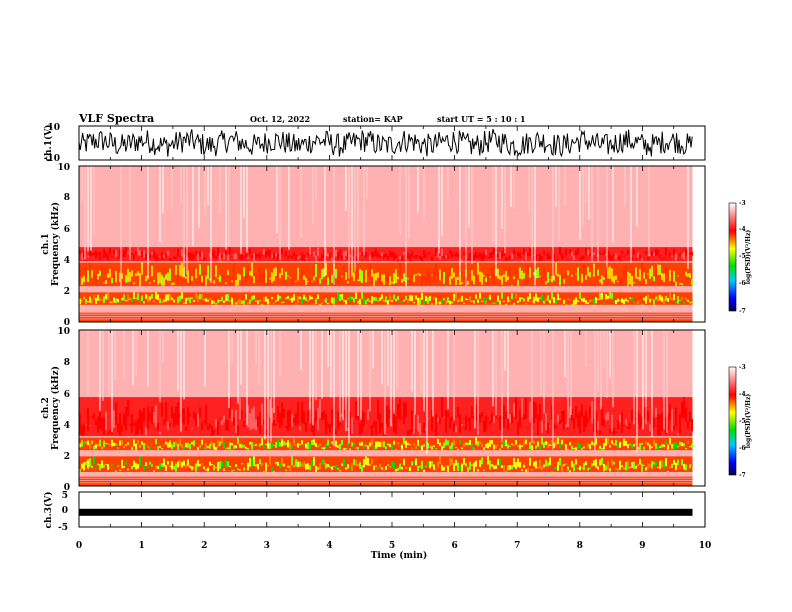 The height and width of the screenshot is (612, 792). What do you see at coordinates (48, 143) in the screenshot?
I see `ch1-ylabel: ch.1(V)` at bounding box center [48, 143].